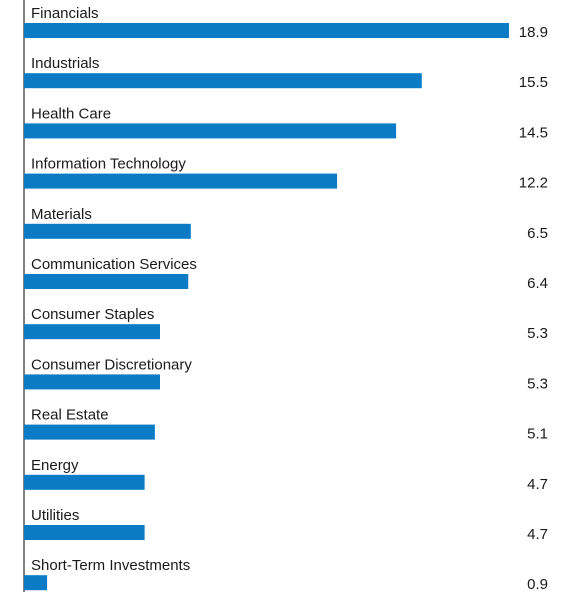  What do you see at coordinates (286, 575) in the screenshot?
I see `bar-row: Short-Term Investments 0.9` at bounding box center [286, 575].